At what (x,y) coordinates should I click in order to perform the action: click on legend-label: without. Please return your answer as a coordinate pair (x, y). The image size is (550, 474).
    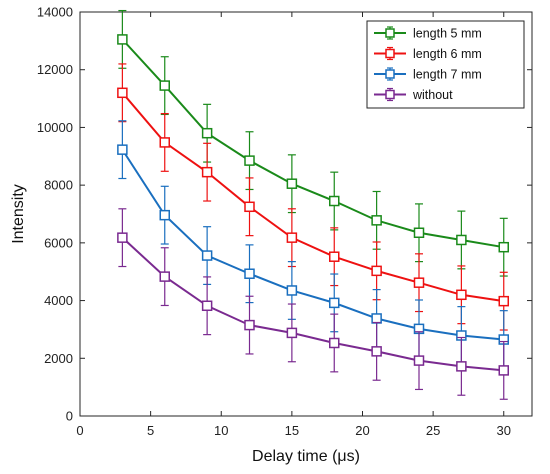
    Looking at the image, I should click on (432, 95).